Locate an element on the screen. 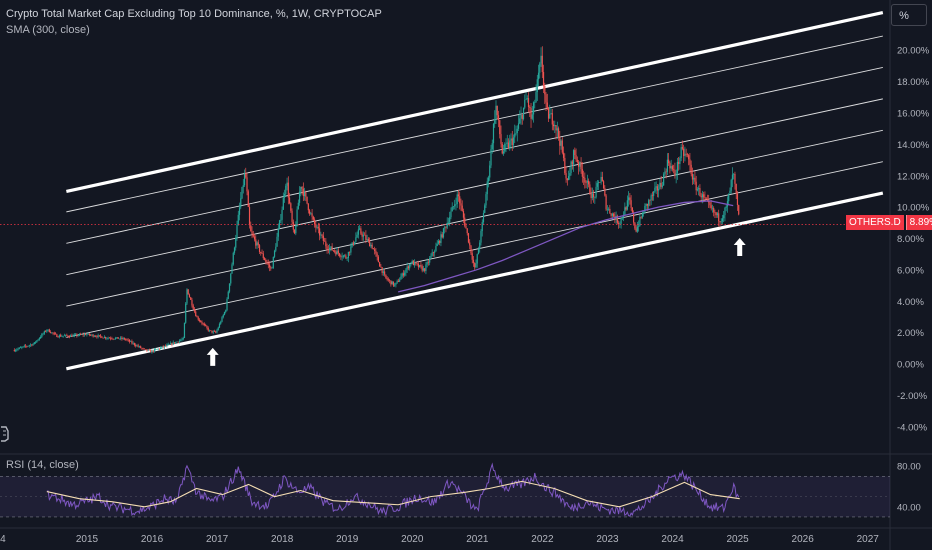 Image resolution: width=932 pixels, height=550 pixels. y-tick-label: 2.00% is located at coordinates (910, 333).